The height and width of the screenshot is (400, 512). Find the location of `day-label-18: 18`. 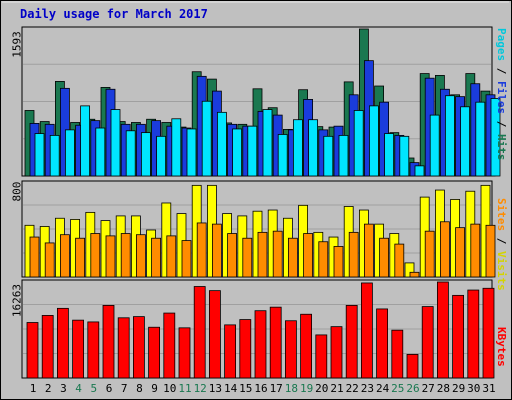

day-label-18: 18 is located at coordinates (291, 388).